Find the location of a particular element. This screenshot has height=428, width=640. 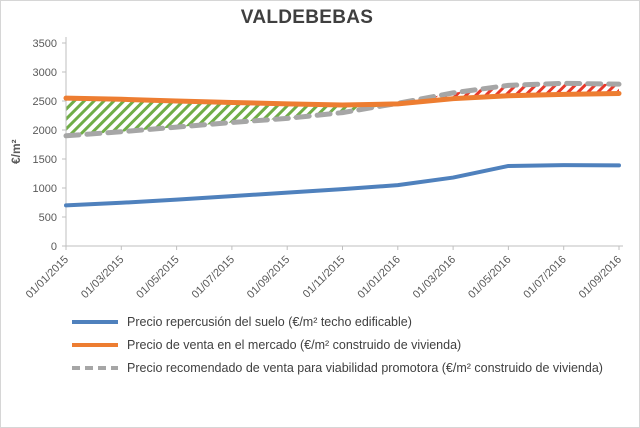

svg-text: 0 is located at coordinates (54, 247).